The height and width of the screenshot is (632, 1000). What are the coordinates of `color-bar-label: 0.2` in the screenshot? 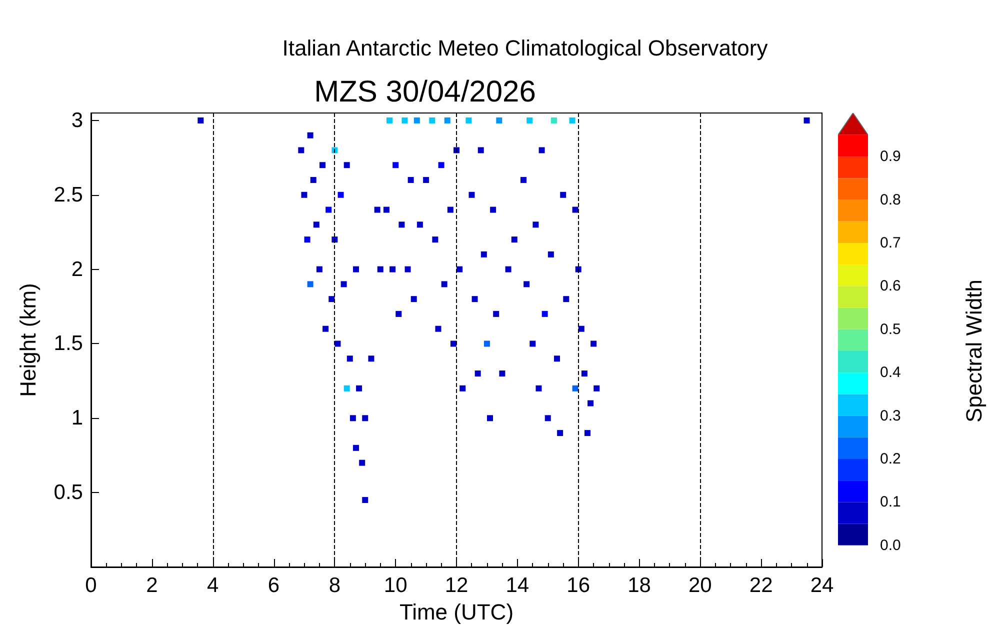 It's located at (890, 459).